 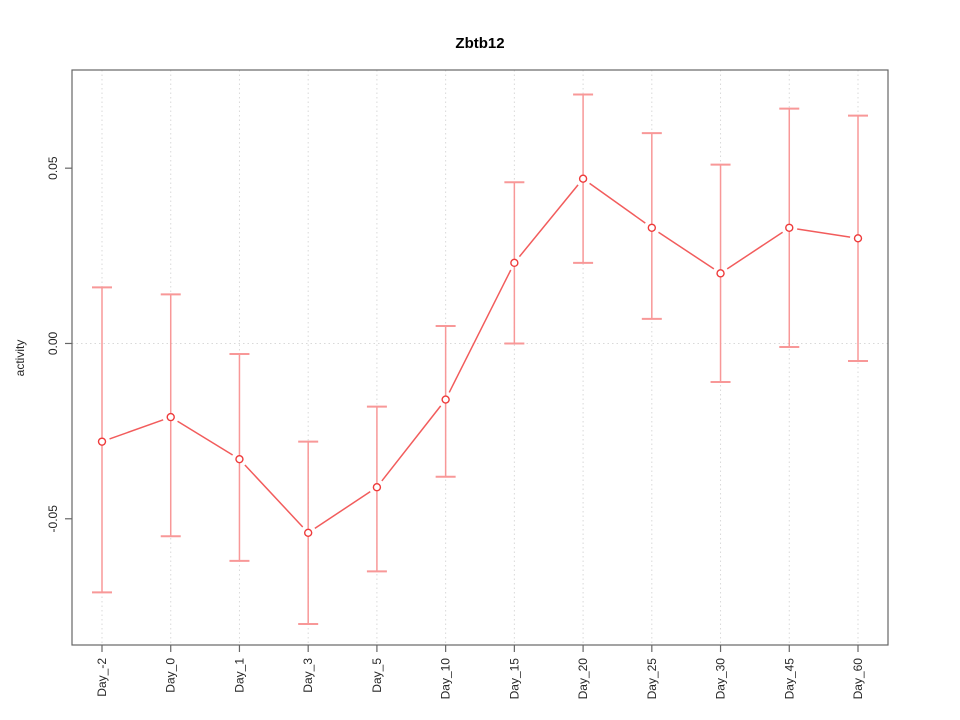 I want to click on x-tick-label: Day_0, so click(x=171, y=675).